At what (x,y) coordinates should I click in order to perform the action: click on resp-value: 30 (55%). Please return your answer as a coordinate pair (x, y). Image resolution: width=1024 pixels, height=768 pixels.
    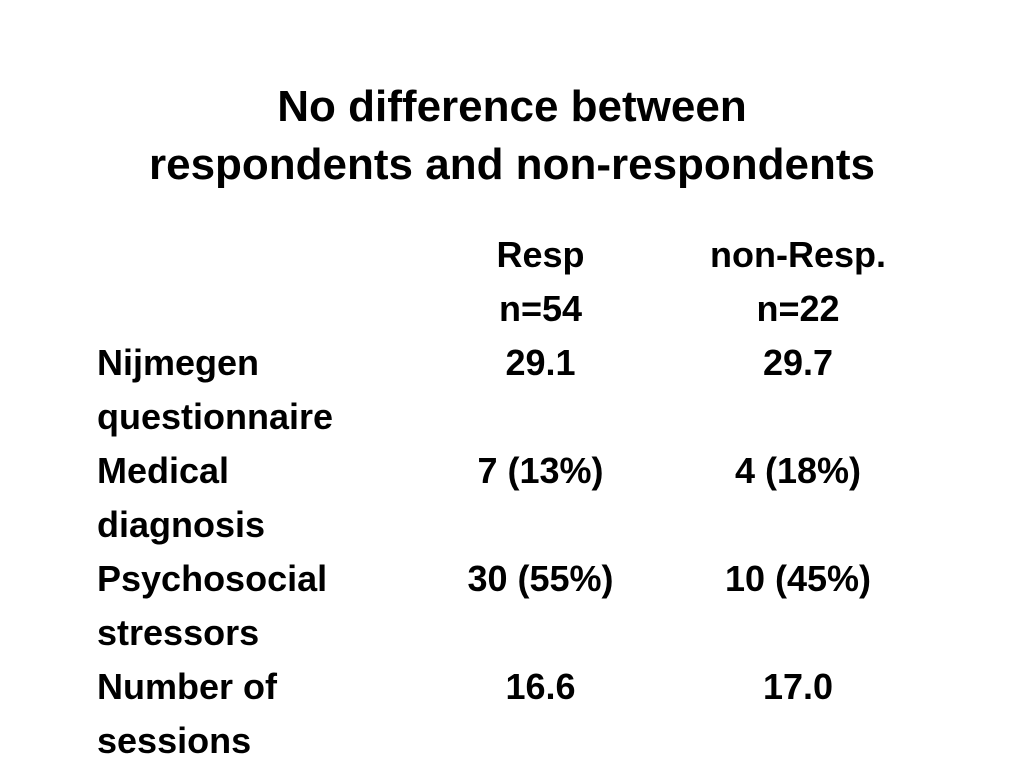
    Looking at the image, I should click on (540, 578).